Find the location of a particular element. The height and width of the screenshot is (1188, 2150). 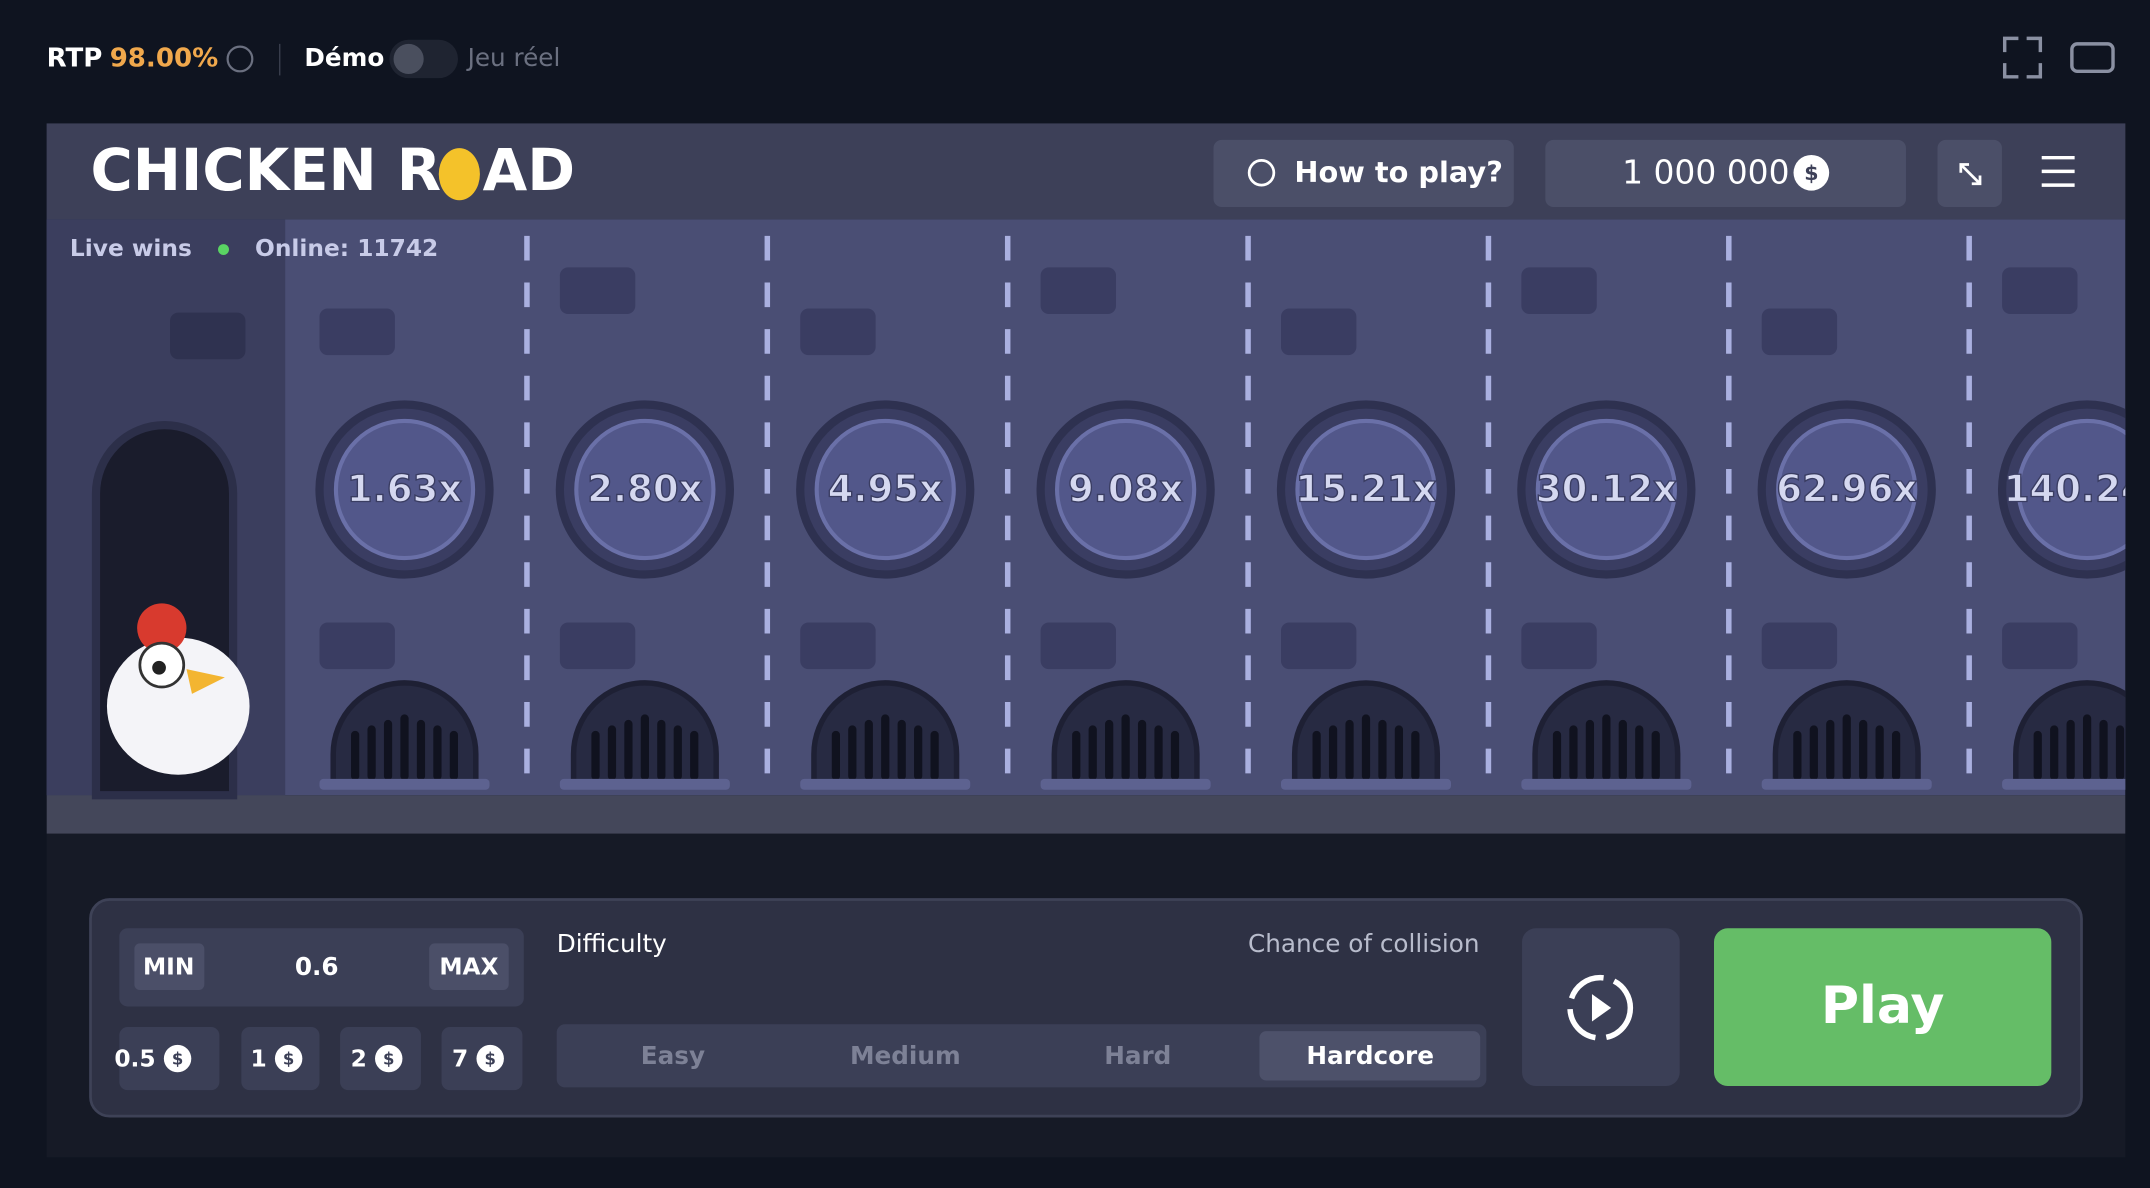

play-label: Play is located at coordinates (1883, 1006).